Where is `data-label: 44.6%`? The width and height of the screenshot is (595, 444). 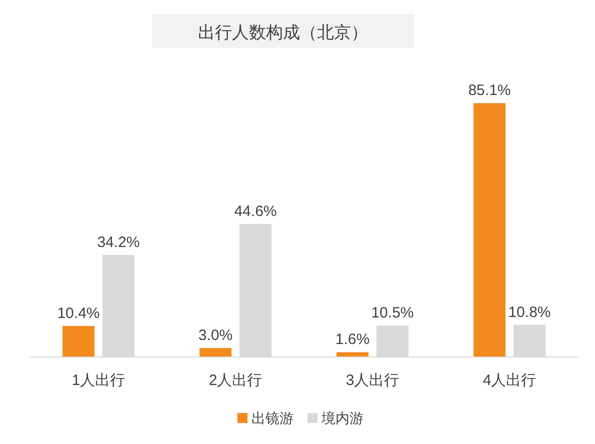 data-label: 44.6% is located at coordinates (255, 211).